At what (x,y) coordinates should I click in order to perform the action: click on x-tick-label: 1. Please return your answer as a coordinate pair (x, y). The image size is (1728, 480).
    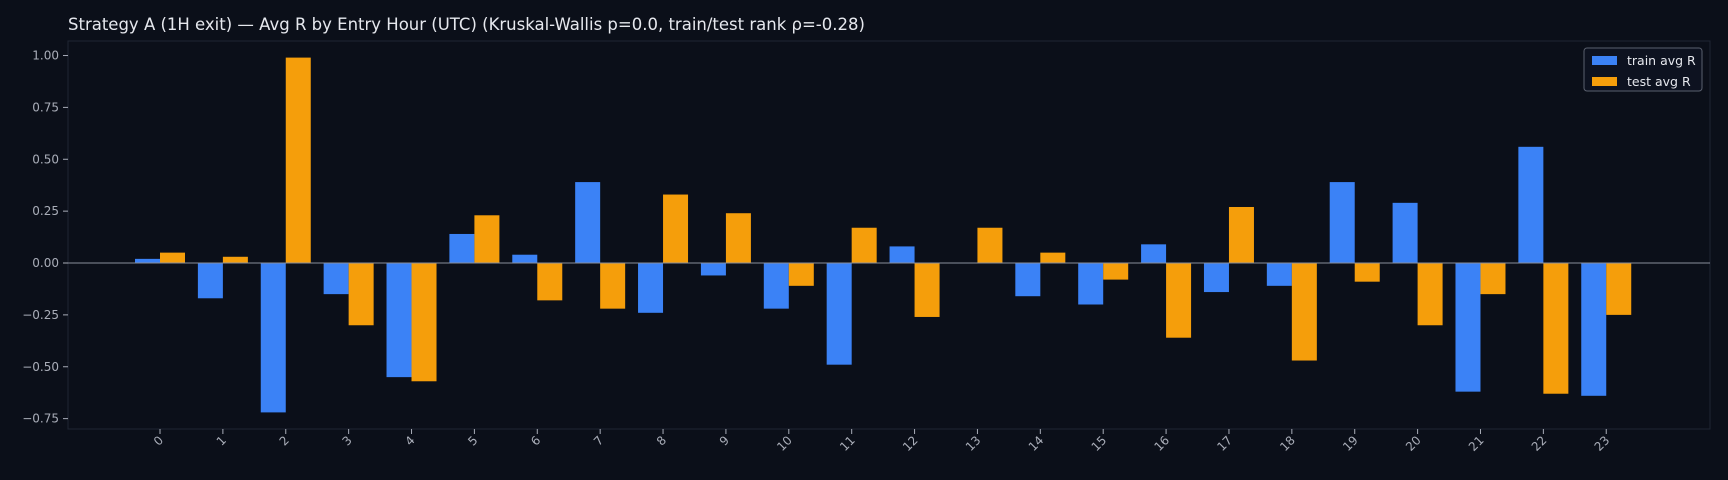
    Looking at the image, I should click on (221, 440).